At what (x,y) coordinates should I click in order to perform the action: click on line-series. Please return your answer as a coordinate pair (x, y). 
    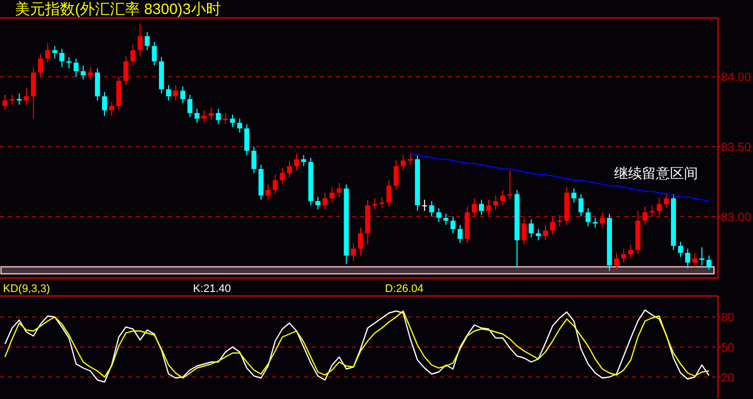
    Looking at the image, I should click on (560, 178).